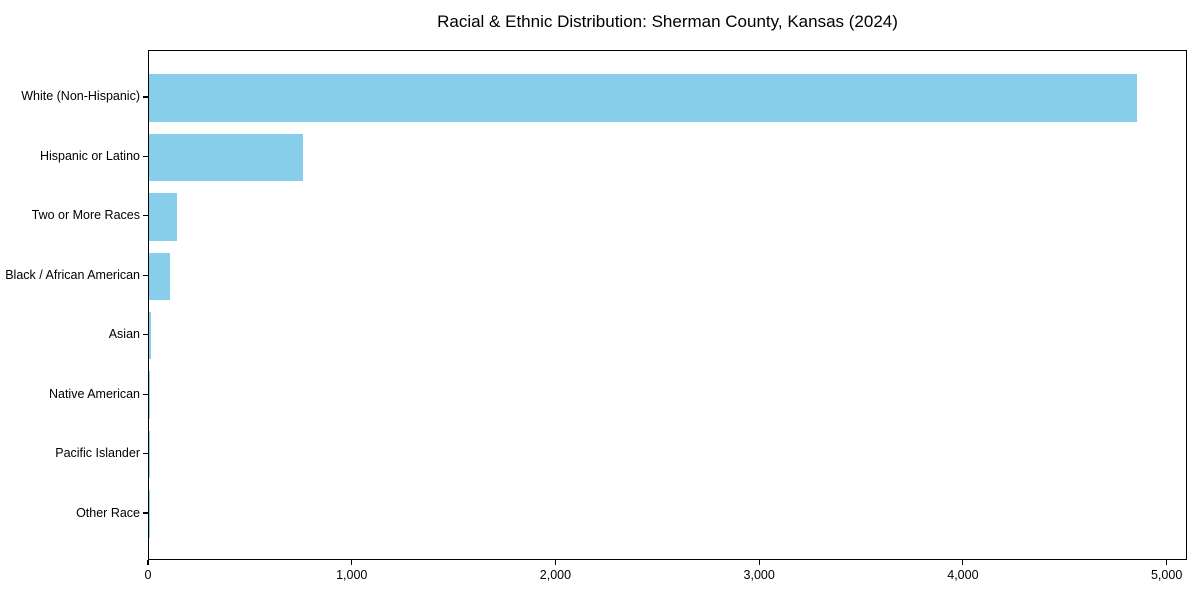 Image resolution: width=1200 pixels, height=600 pixels. What do you see at coordinates (1166, 575) in the screenshot?
I see `x-tick-label: 5,000` at bounding box center [1166, 575].